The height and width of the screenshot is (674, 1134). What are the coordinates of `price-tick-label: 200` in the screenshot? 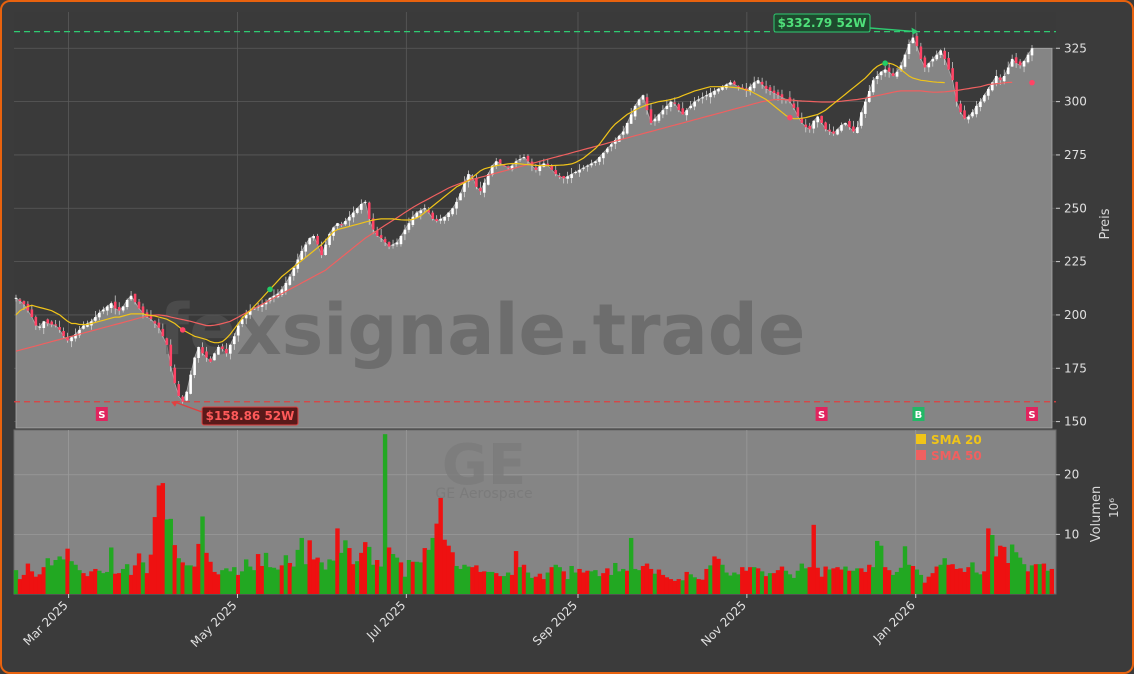 It's located at (1075, 315).